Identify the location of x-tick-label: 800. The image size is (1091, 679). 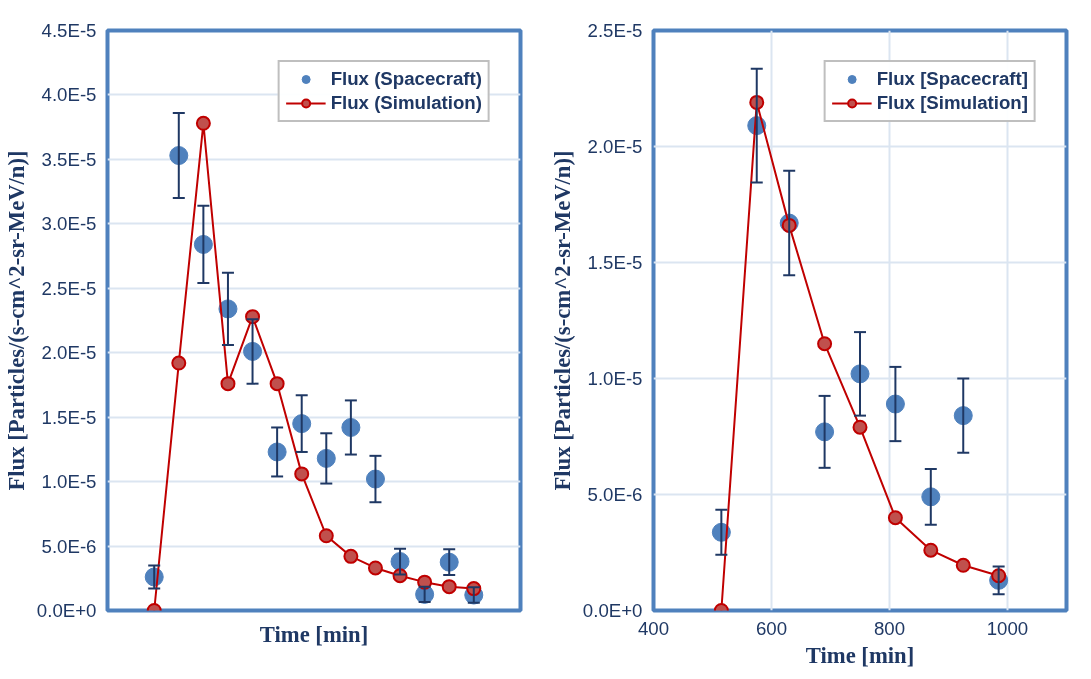
(889, 628).